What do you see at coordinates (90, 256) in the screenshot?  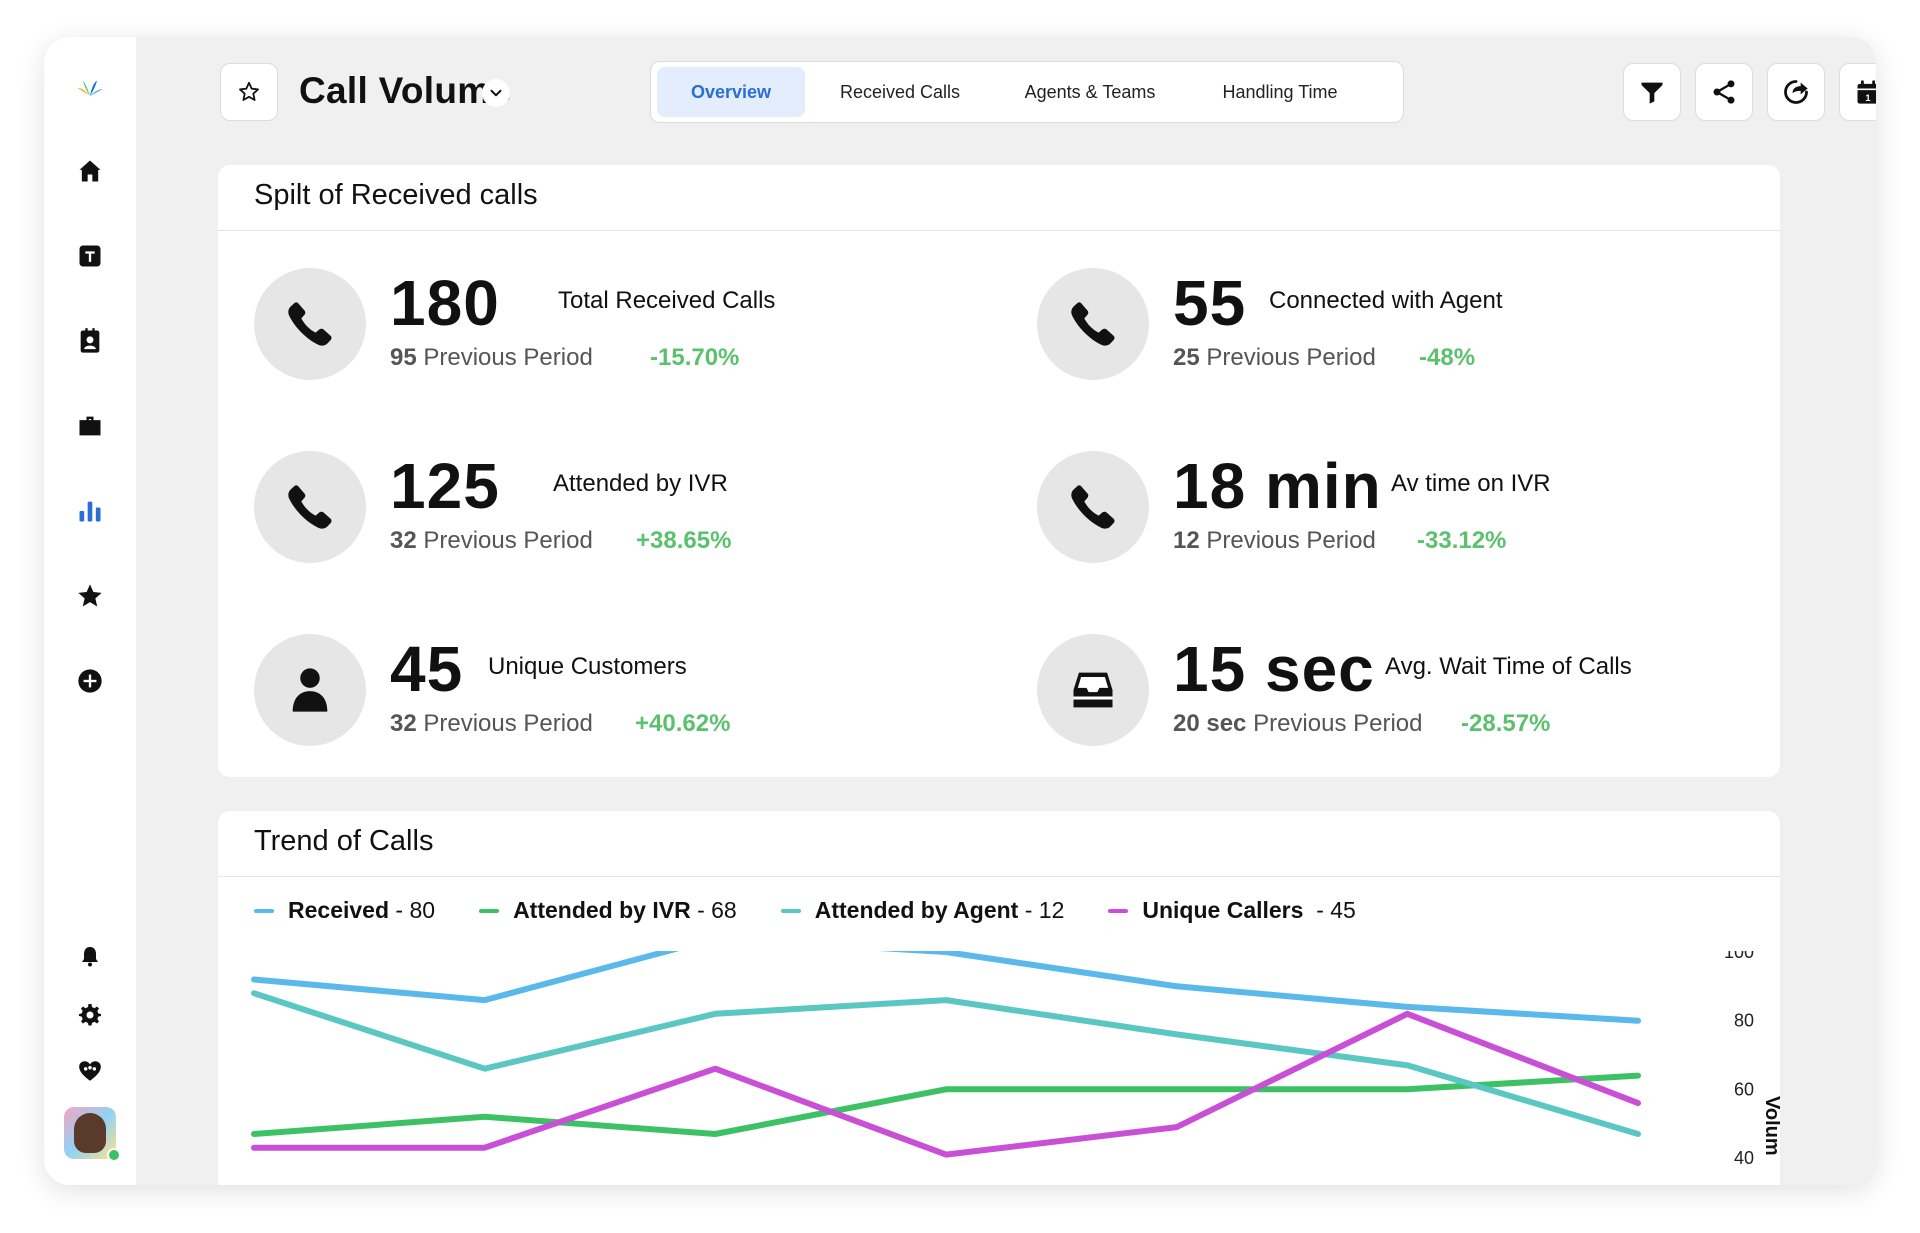 I see `text-t-icon` at bounding box center [90, 256].